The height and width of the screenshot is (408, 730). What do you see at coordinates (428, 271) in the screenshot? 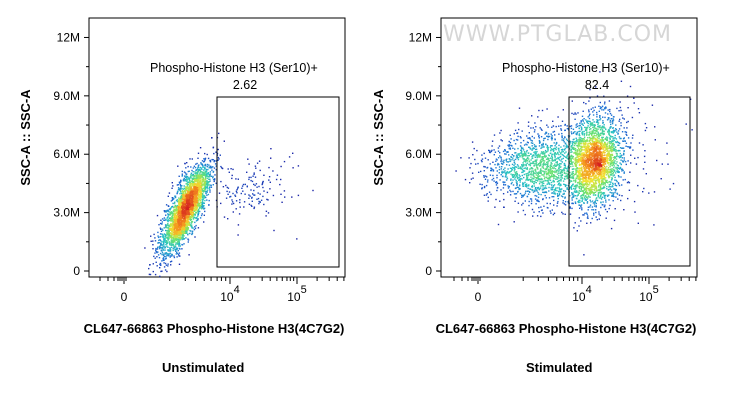
I see `y-tick-label: 0` at bounding box center [428, 271].